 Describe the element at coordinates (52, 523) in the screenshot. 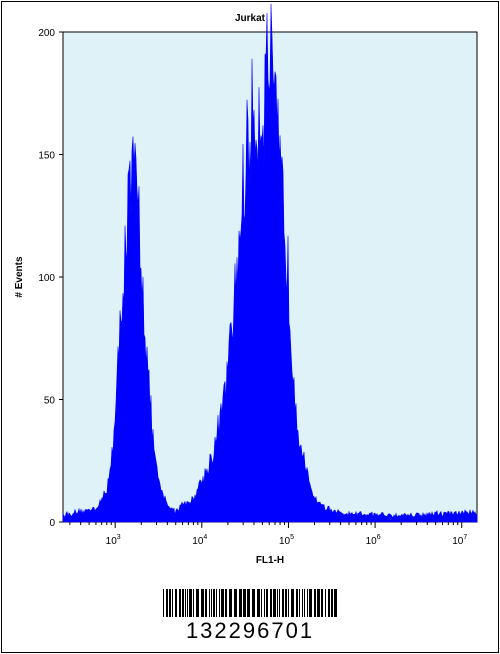

I see `y-tick-label: 0` at that location.